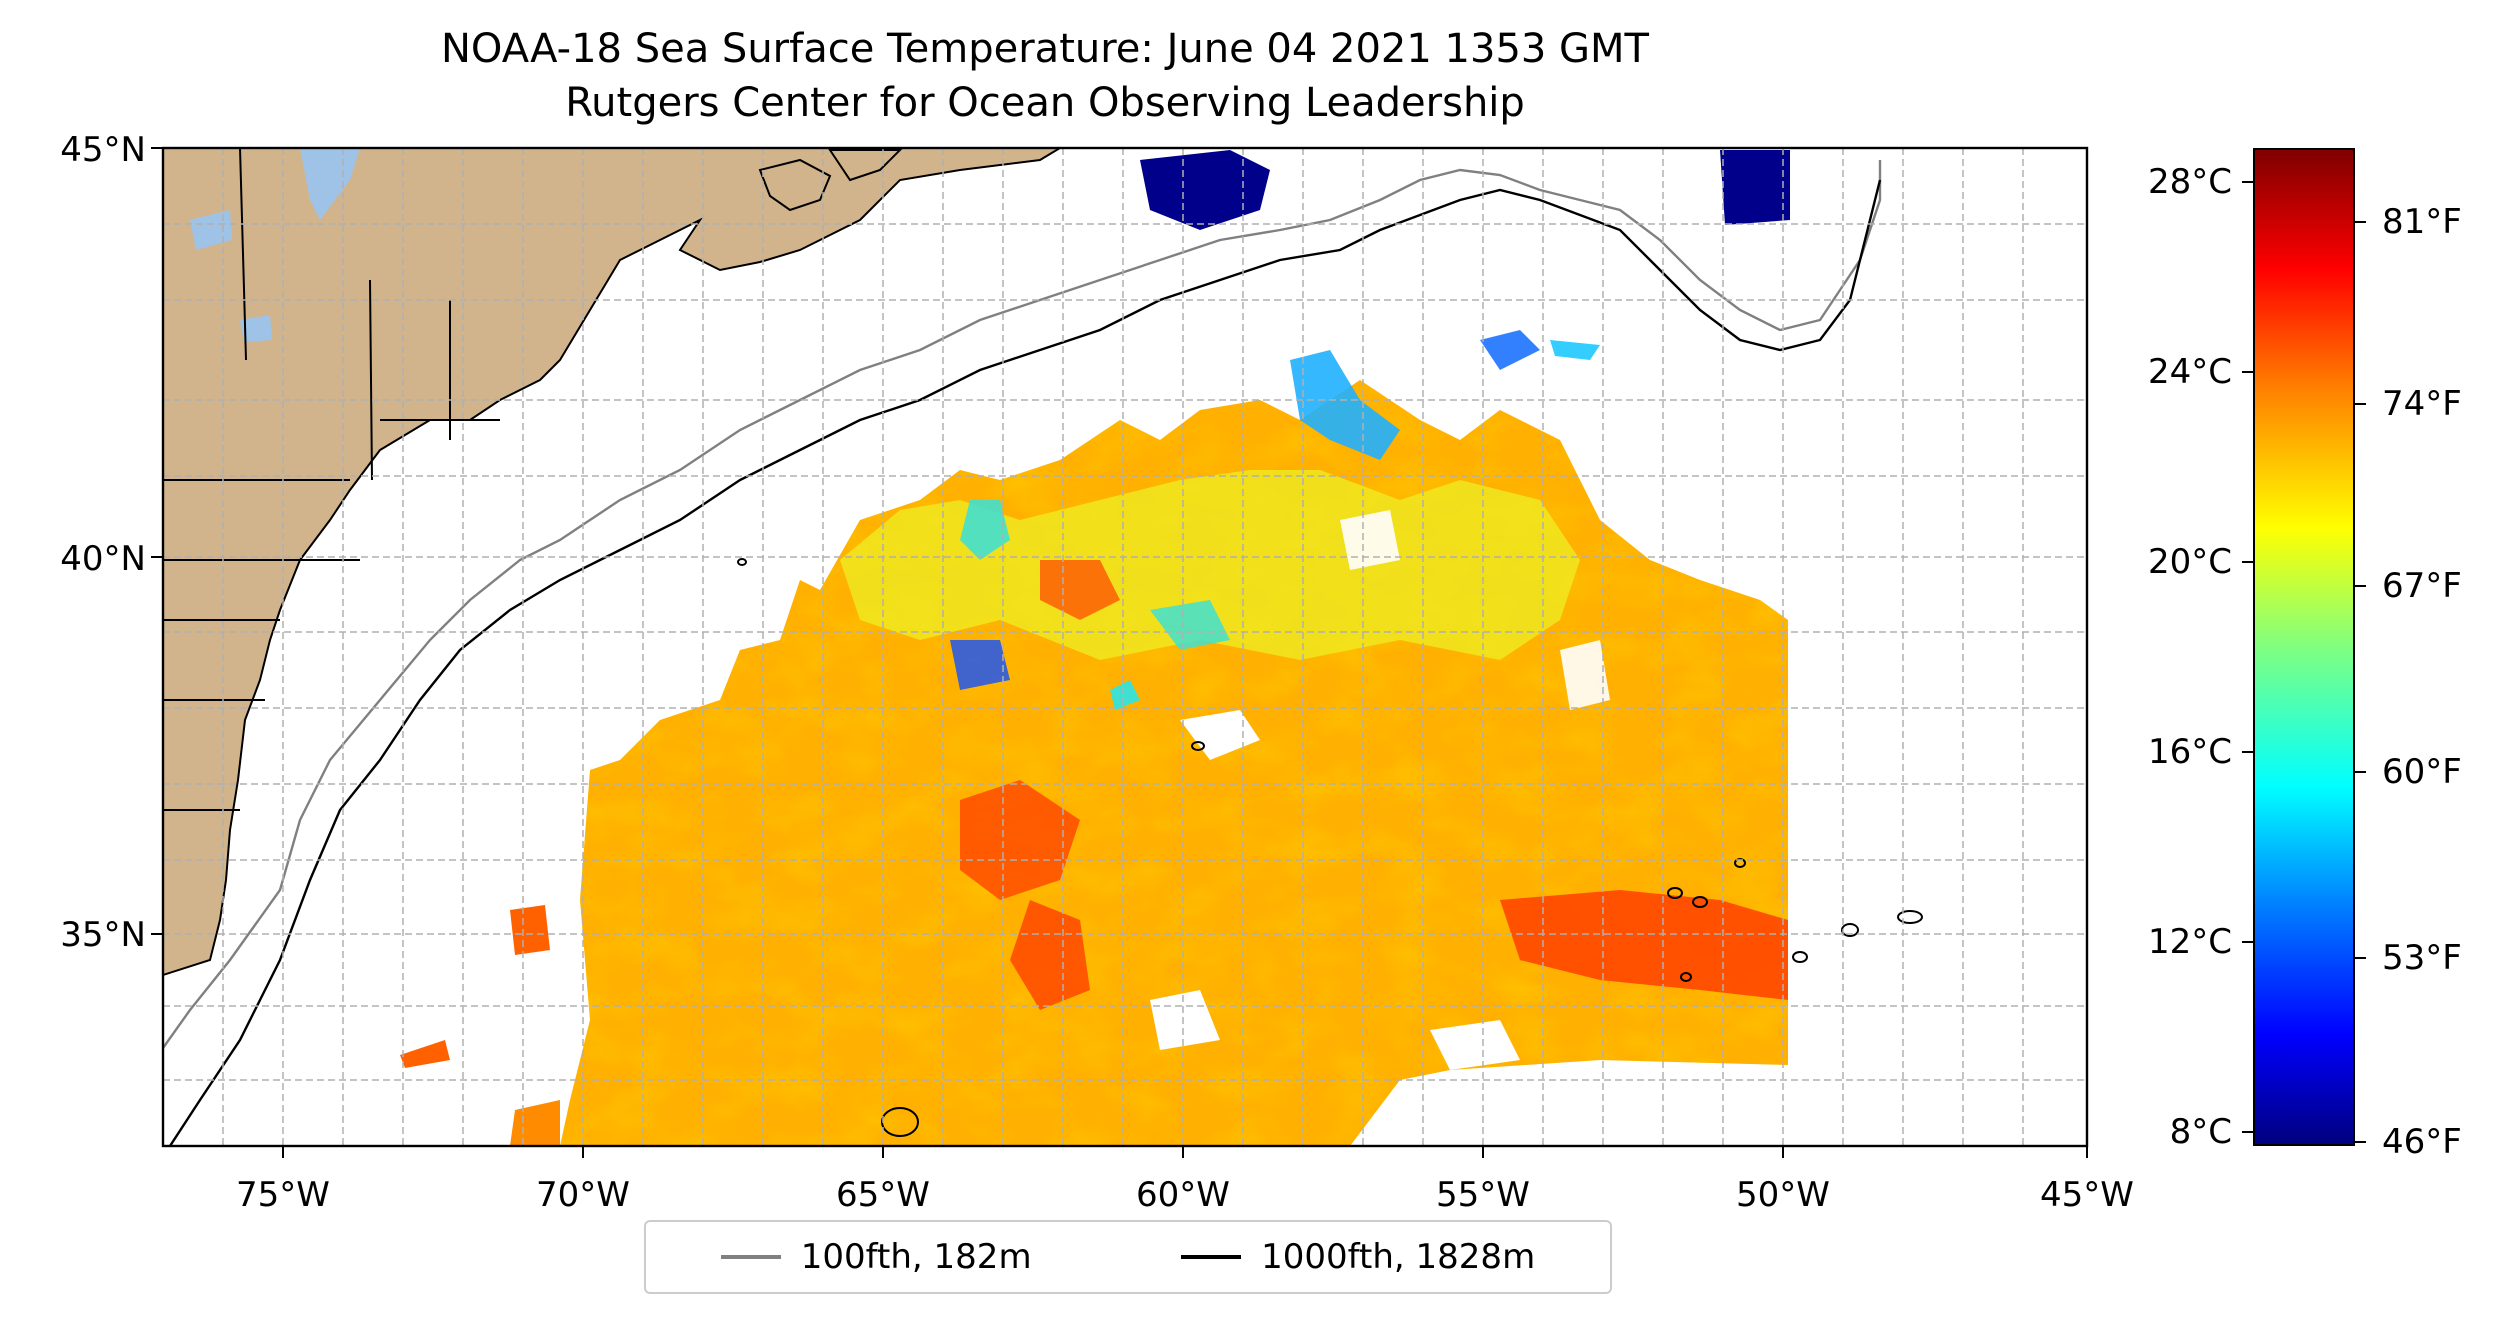 This screenshot has width=2502, height=1318. What do you see at coordinates (916, 1257) in the screenshot?
I see `legend-label-100fth: 100fth, 182m` at bounding box center [916, 1257].